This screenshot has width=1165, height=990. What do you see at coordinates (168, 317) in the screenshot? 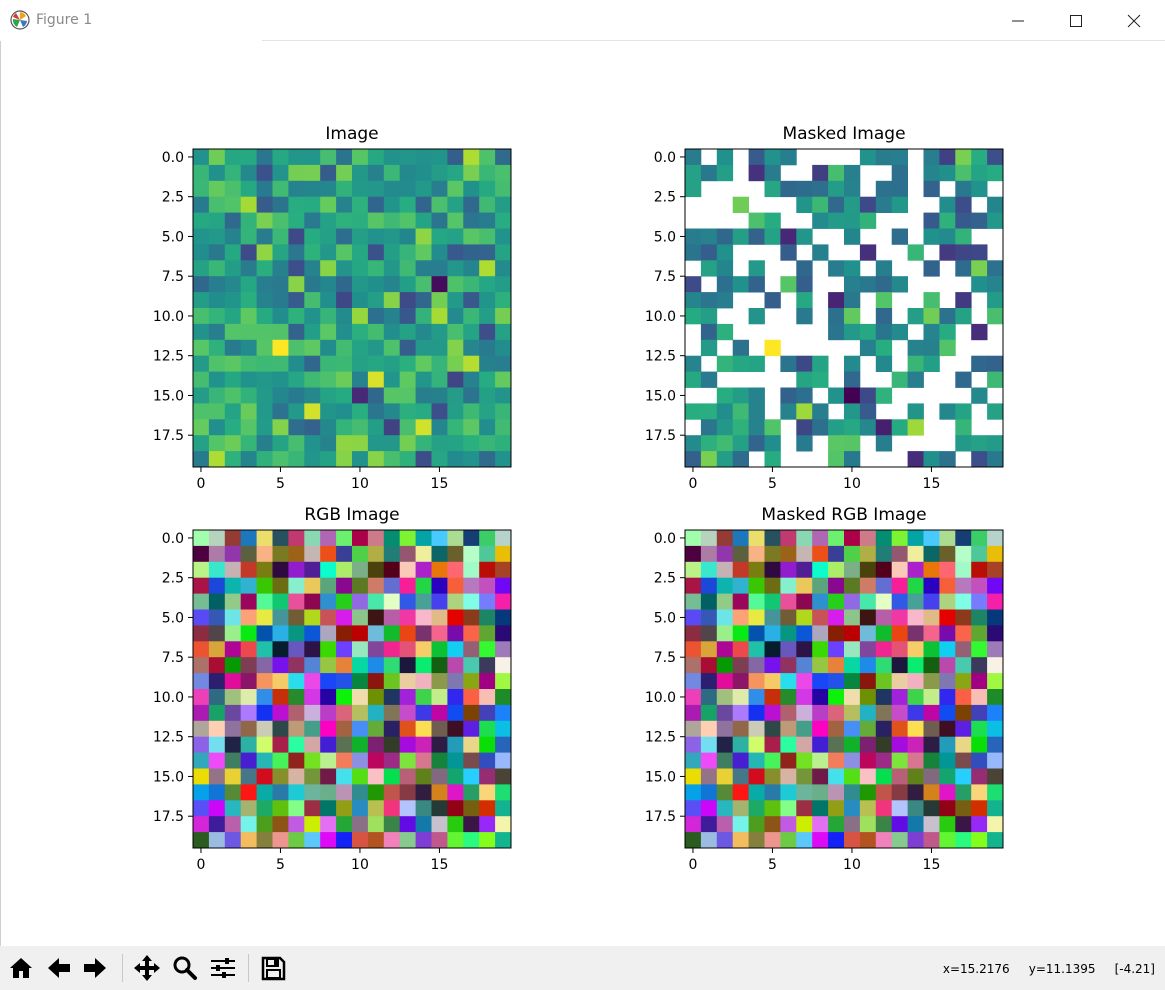
I see `y-tick-label: 10.0` at bounding box center [168, 317].